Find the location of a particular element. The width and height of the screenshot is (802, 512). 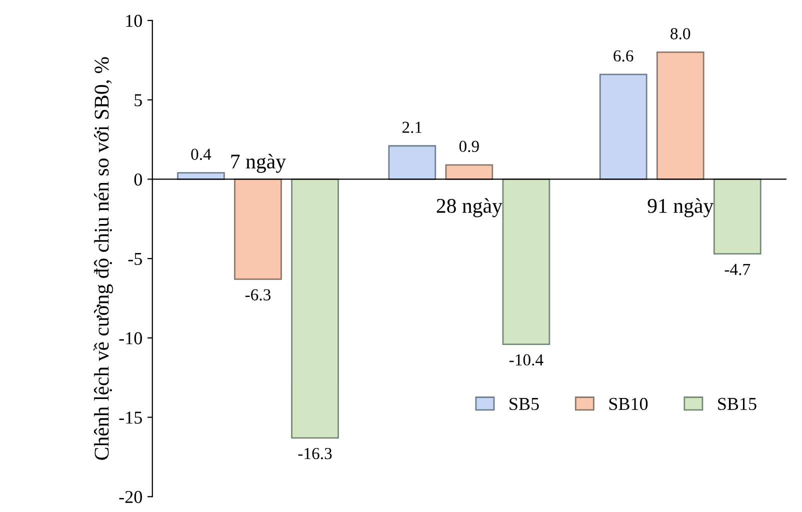

legend-label: SB15 is located at coordinates (737, 404).